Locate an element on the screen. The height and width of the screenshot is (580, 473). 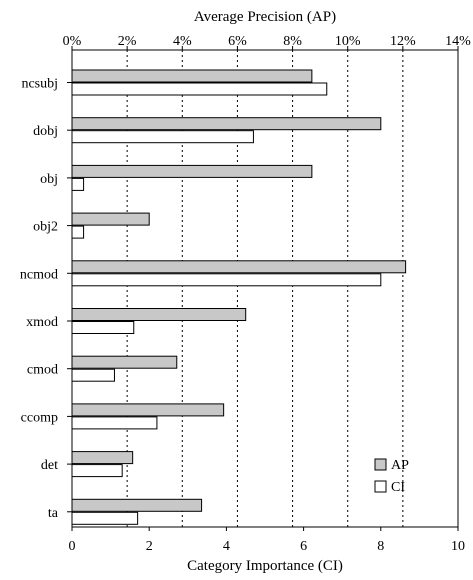
top-axis-tick-label: 12% is located at coordinates (403, 41).